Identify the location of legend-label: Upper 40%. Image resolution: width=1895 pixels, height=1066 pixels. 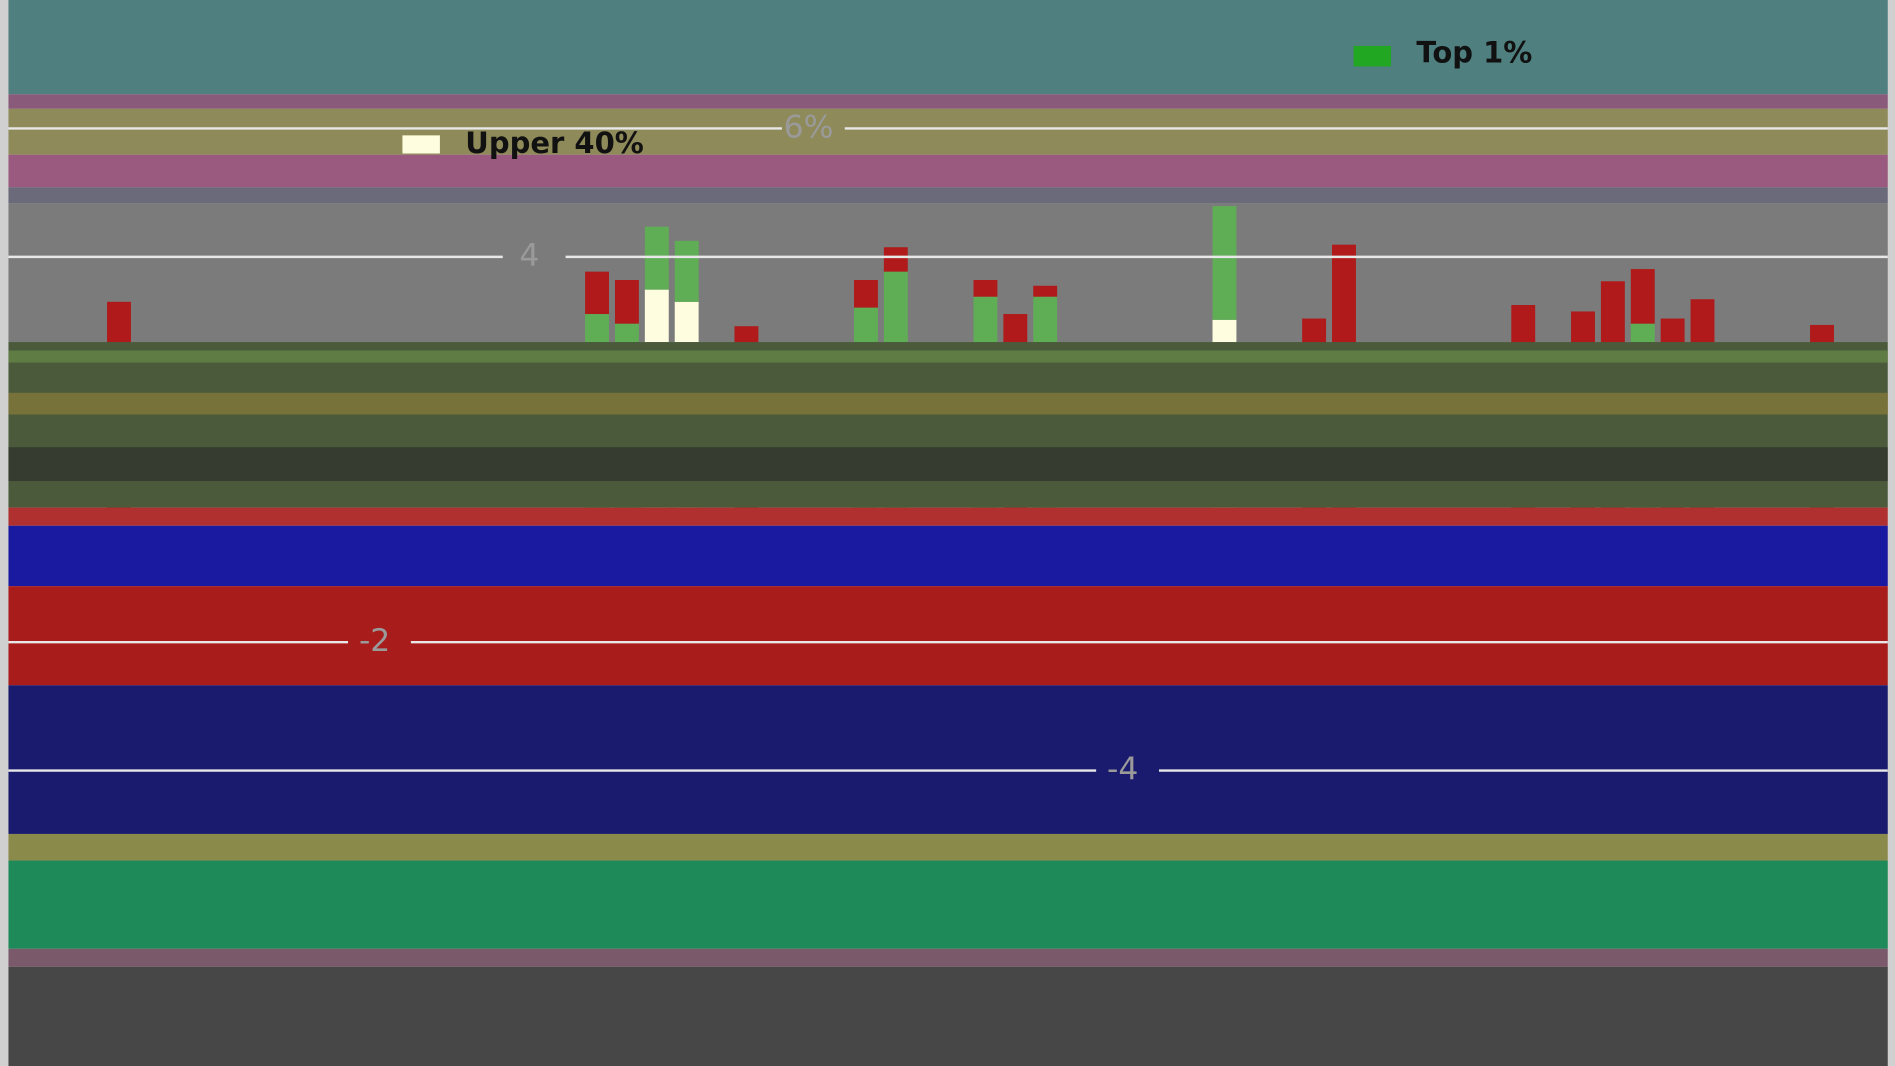
(554, 143).